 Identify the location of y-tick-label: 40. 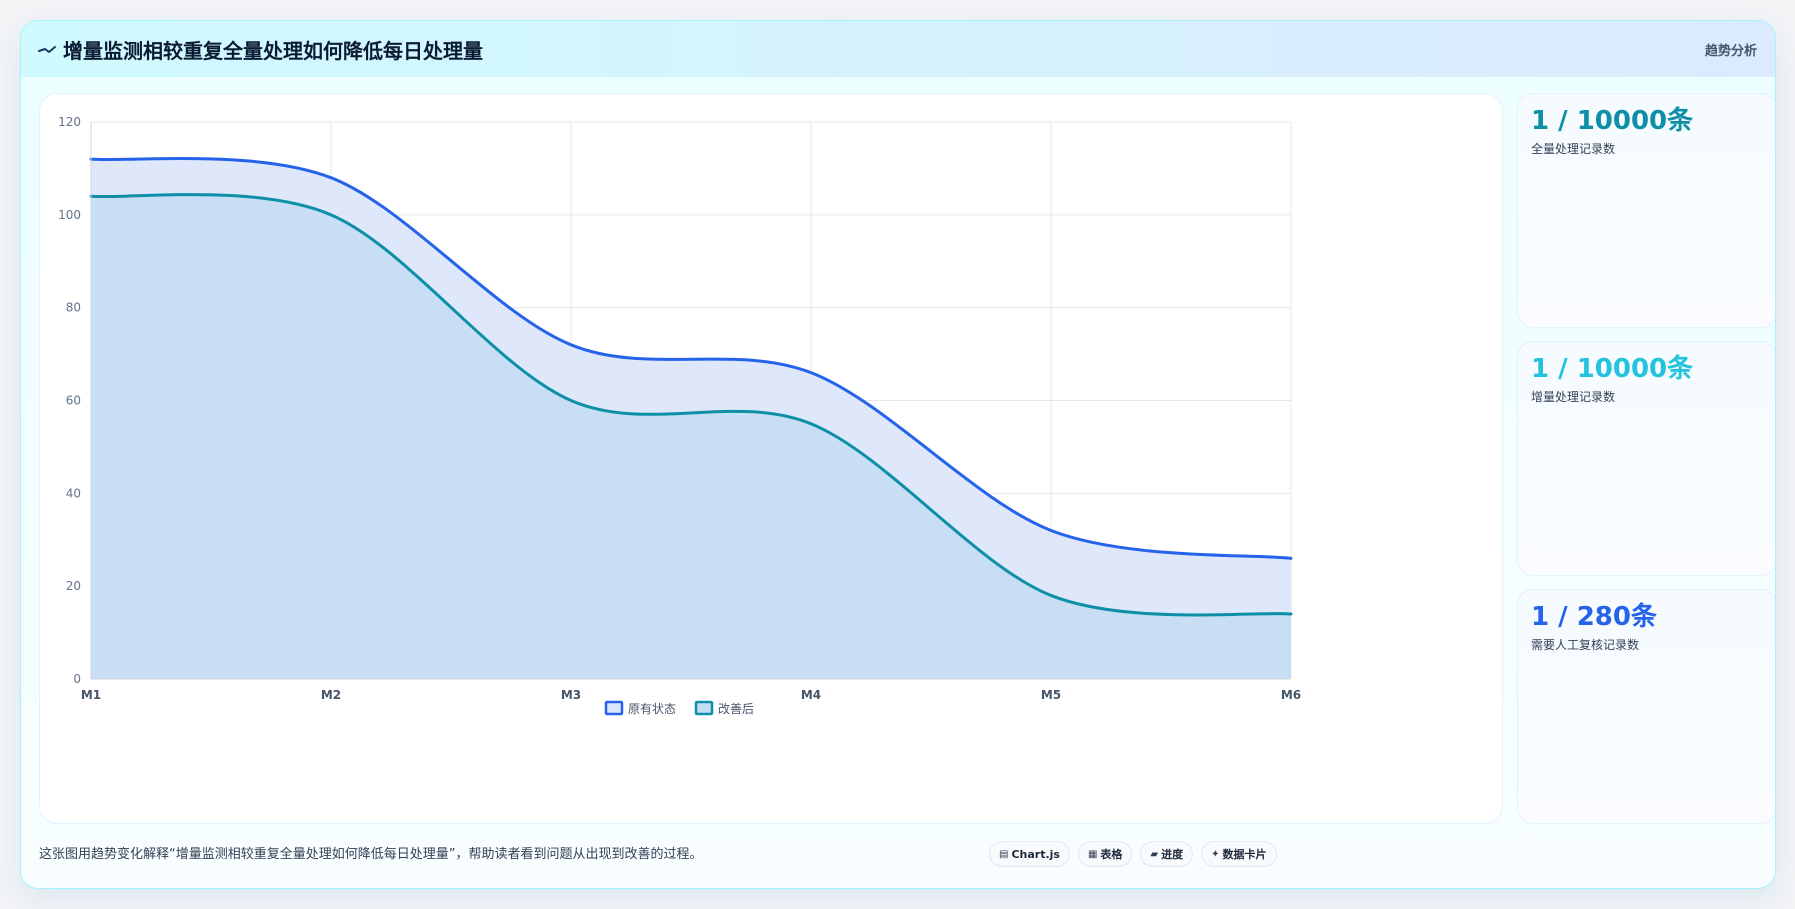
(73, 493).